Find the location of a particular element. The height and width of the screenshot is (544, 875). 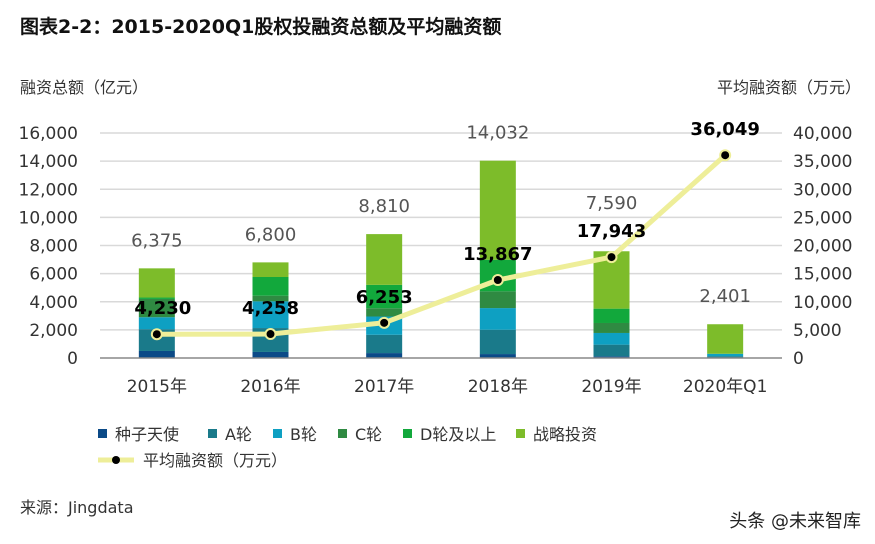

x-tick-label: 2018年 is located at coordinates (498, 387).